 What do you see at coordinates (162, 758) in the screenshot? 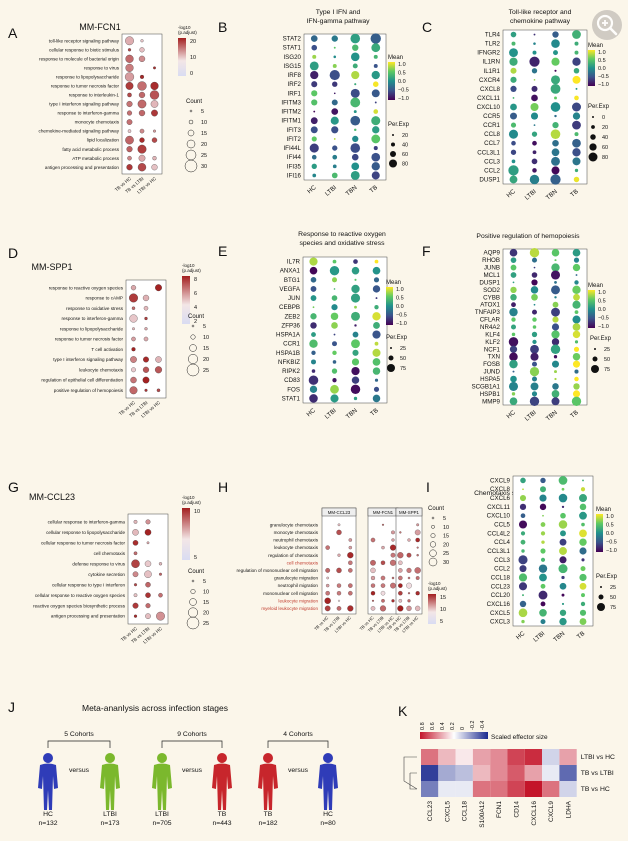
I see `head` at bounding box center [162, 758].